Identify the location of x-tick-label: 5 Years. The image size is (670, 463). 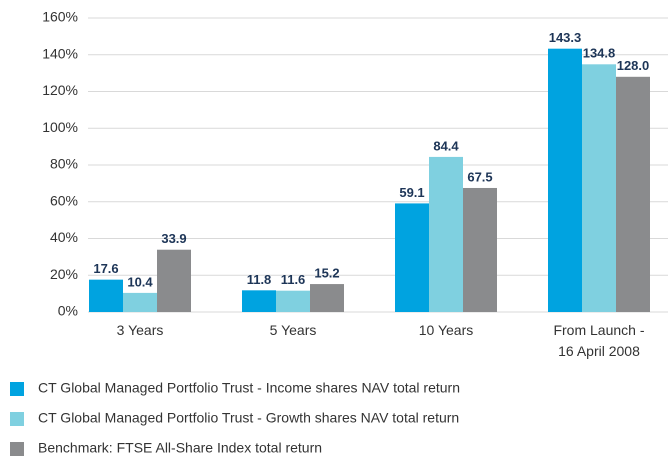
(293, 330).